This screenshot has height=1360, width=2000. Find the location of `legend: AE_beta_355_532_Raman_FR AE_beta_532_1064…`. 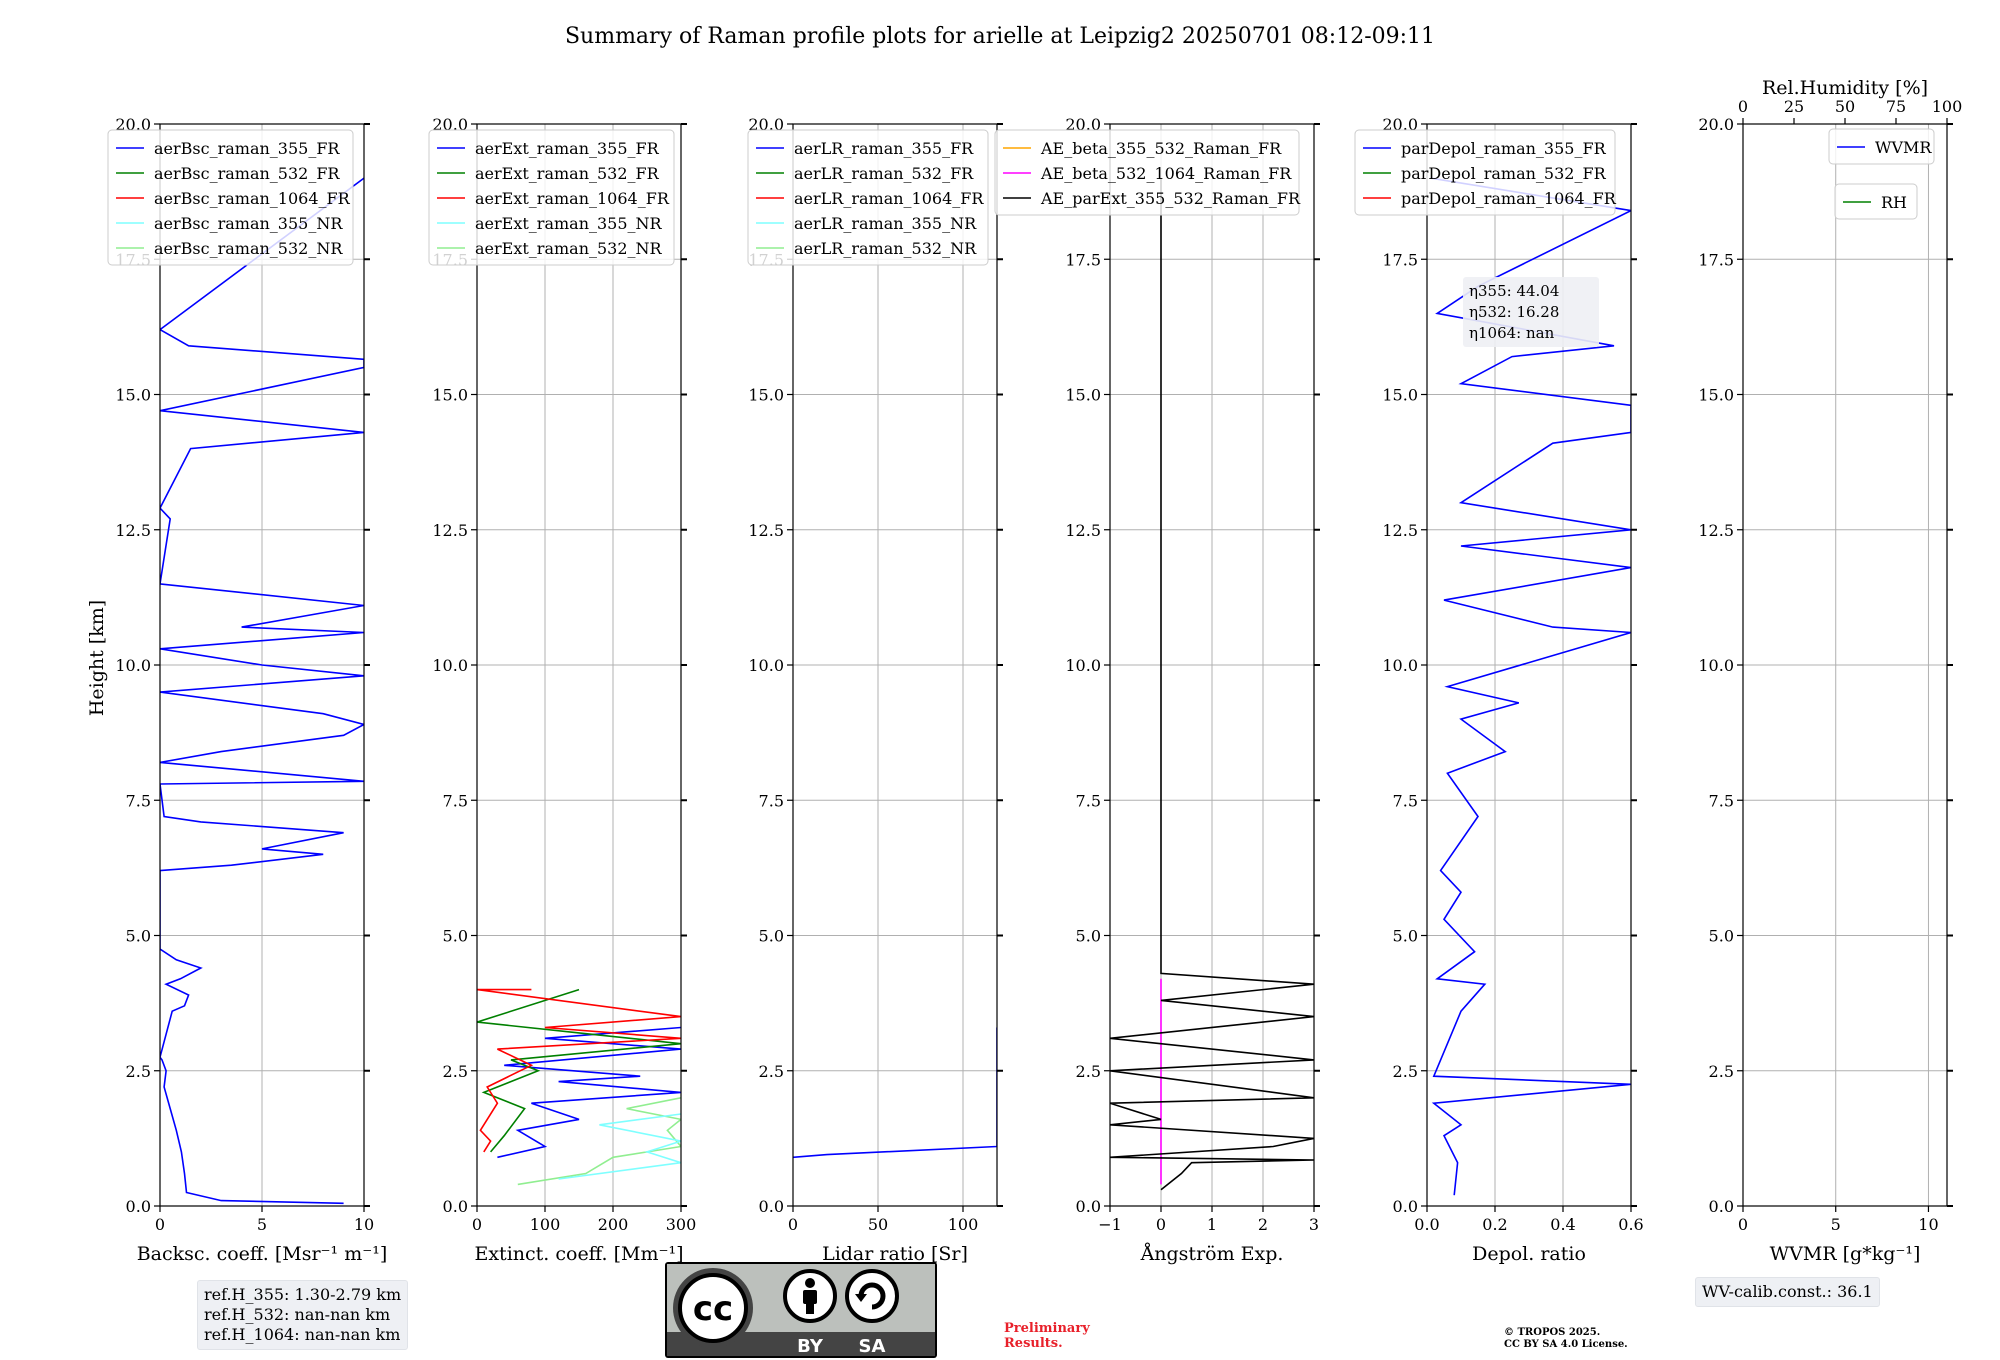

legend: AE_beta_355_532_Raman_FR AE_beta_532_1064… is located at coordinates (1147, 172).